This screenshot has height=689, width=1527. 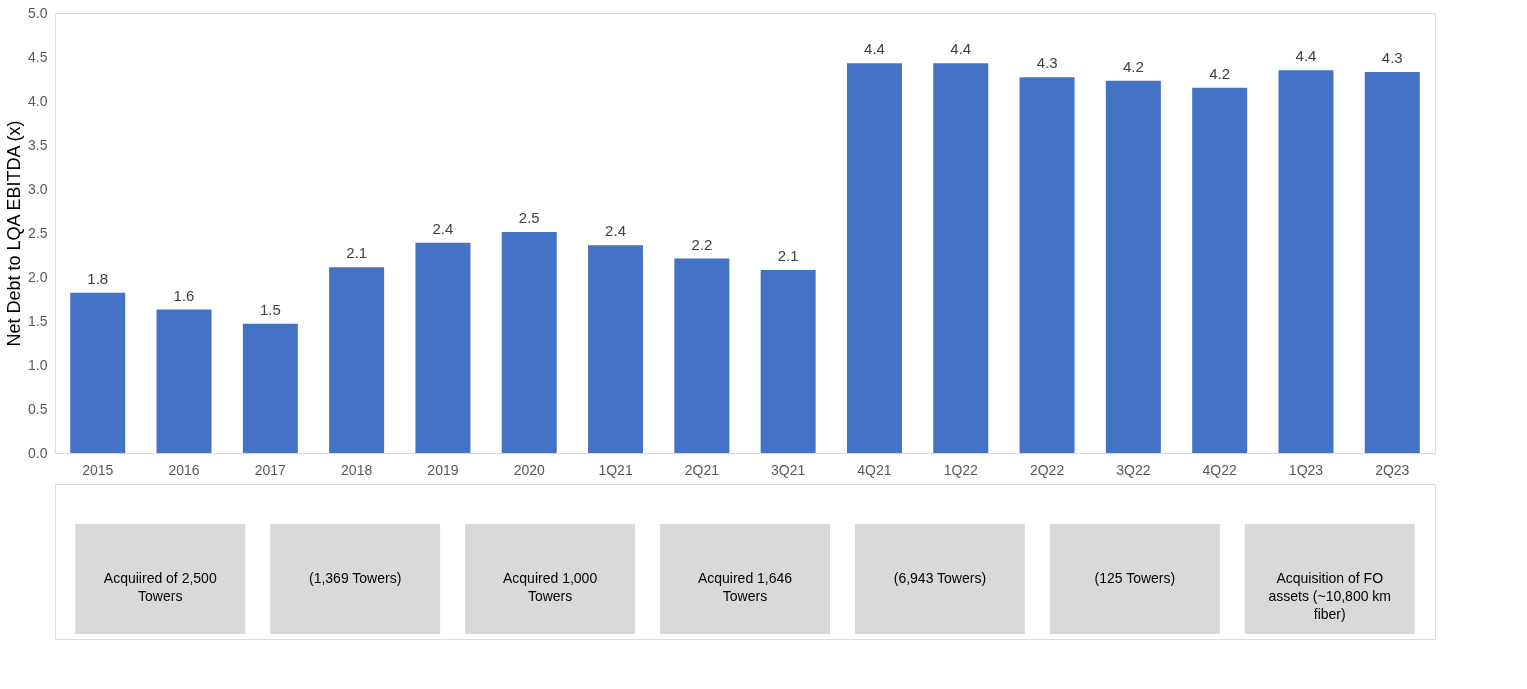 What do you see at coordinates (529, 218) in the screenshot?
I see `data-label: 2.5` at bounding box center [529, 218].